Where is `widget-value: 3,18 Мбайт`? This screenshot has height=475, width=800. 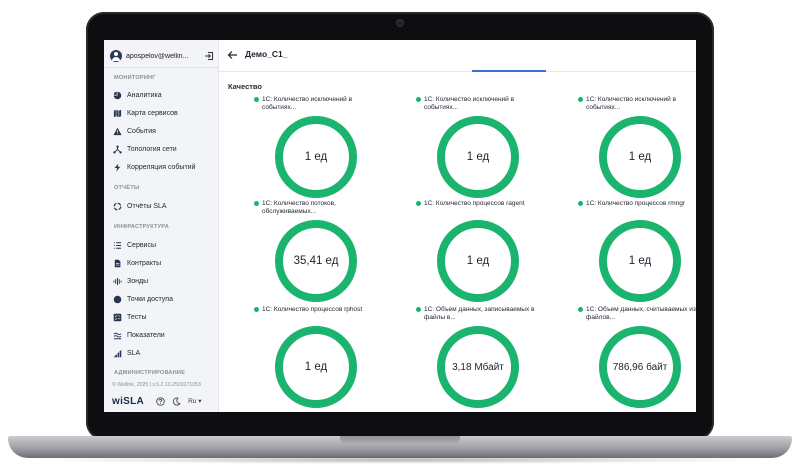
widget-value: 3,18 Мбайт is located at coordinates (478, 367).